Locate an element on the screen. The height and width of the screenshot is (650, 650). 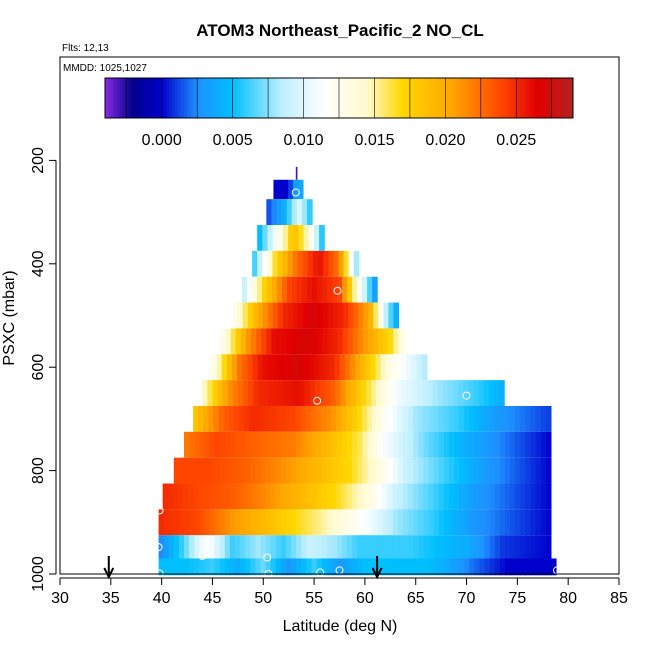
y-tick-label: 400 is located at coordinates (38, 263).